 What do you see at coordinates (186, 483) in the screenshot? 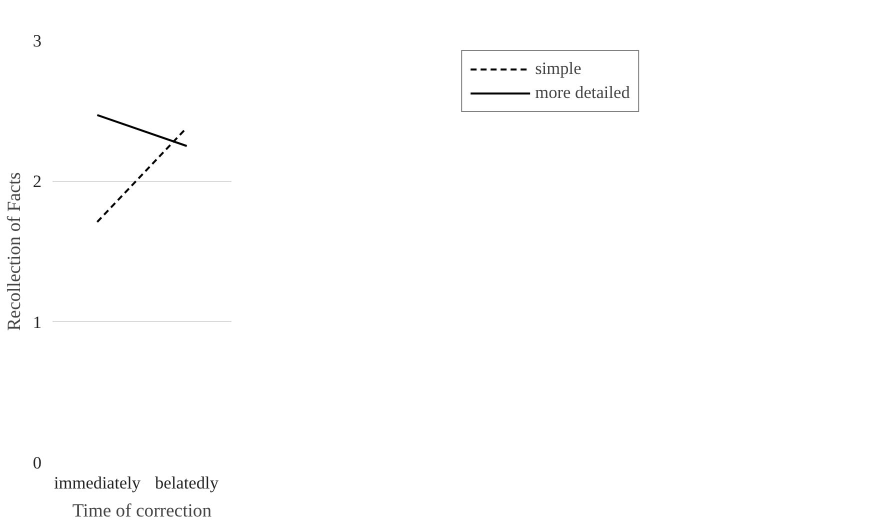
I see `x-tick-label: belatedly` at bounding box center [186, 483].